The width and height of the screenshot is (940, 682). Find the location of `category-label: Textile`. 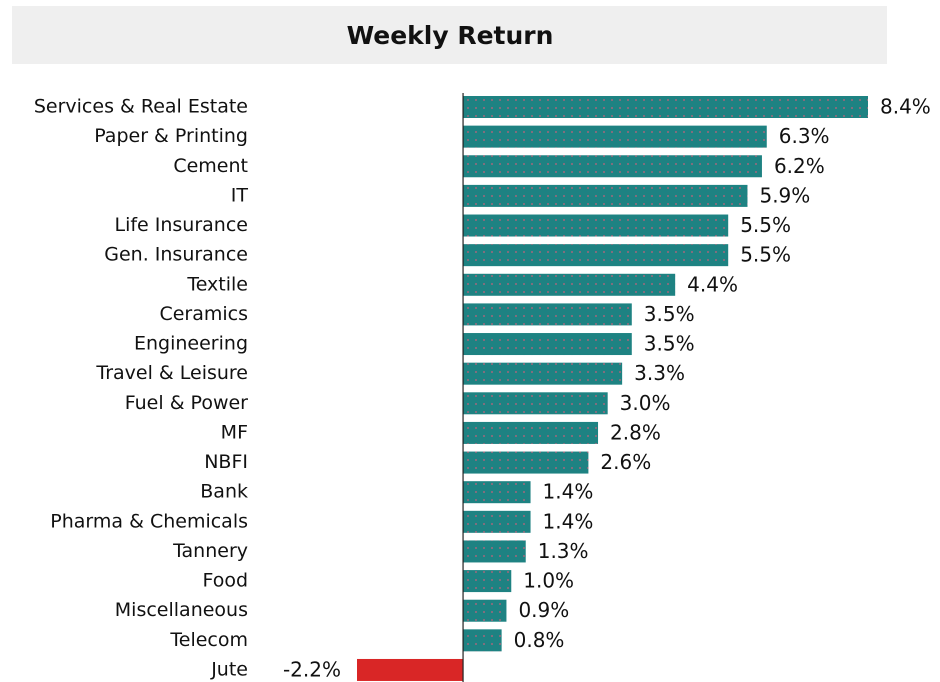

category-label: Textile is located at coordinates (217, 284).